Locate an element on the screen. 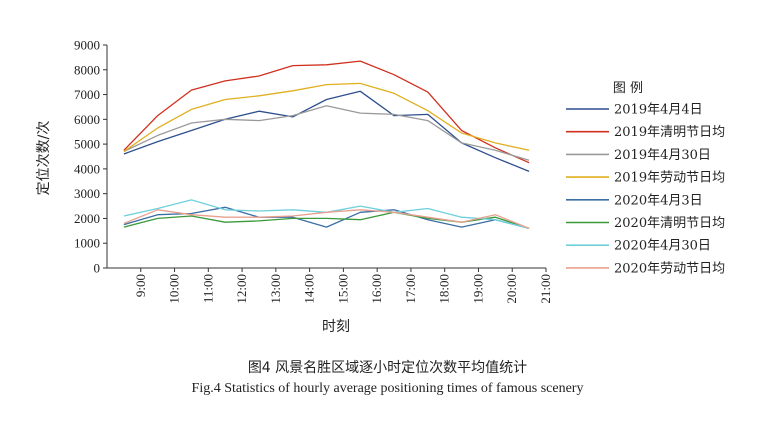 This screenshot has height=441, width=775. x-tick-label: 13:00 is located at coordinates (275, 289).